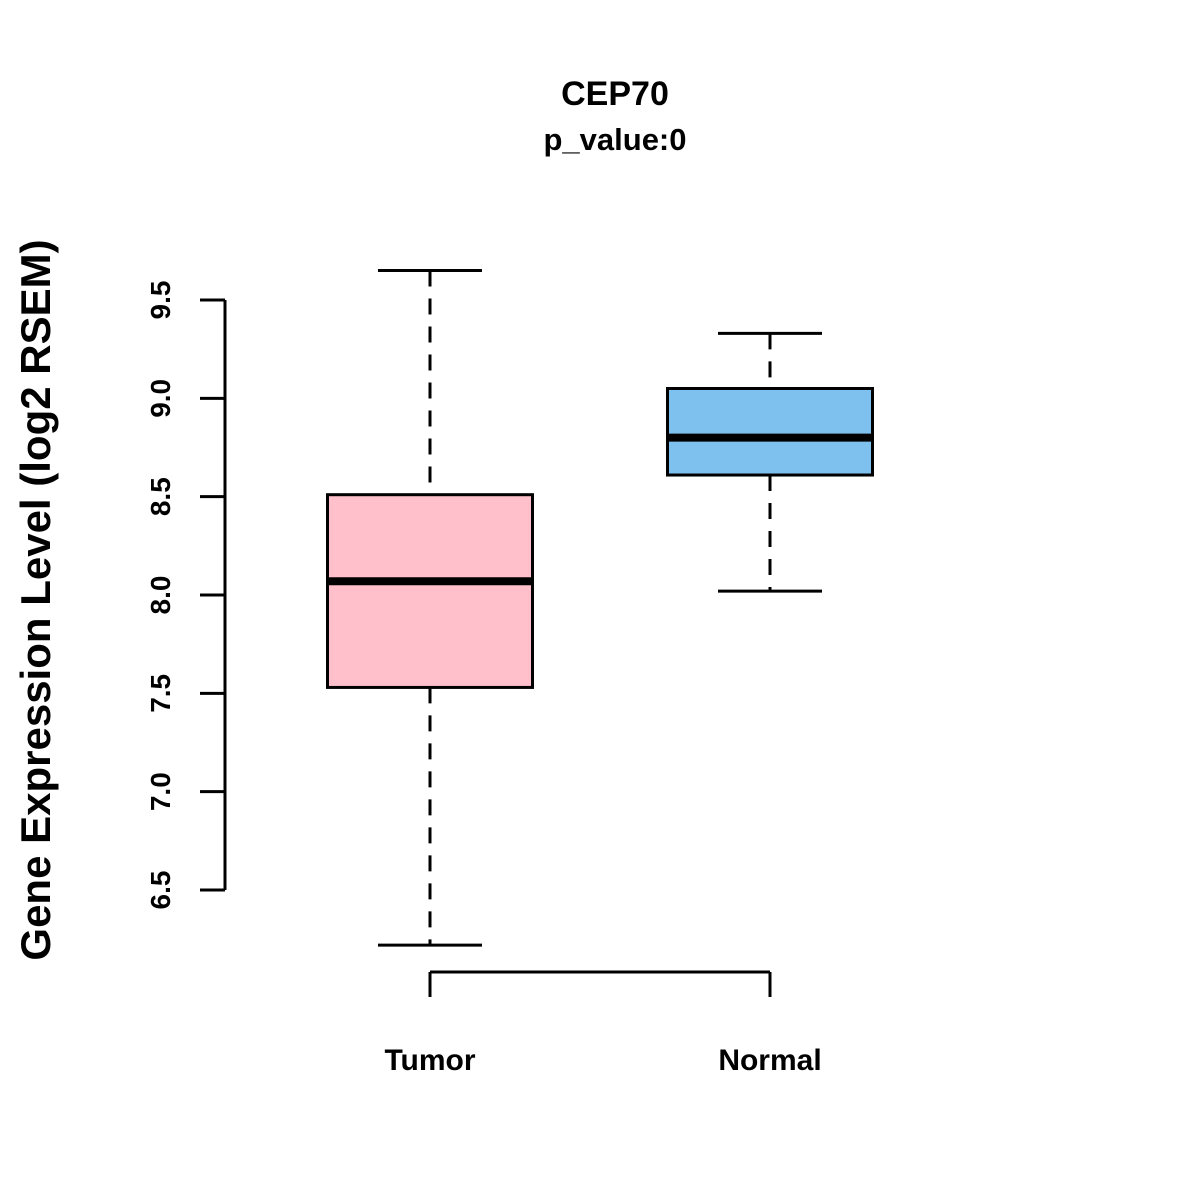 The width and height of the screenshot is (1200, 1200). I want to click on category-label-normal: Normal, so click(769, 1060).